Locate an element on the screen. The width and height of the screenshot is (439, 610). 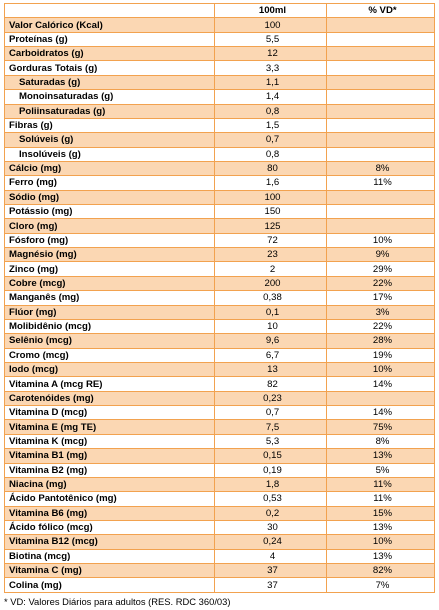
table-row: Saturadas (g) 1,1 is located at coordinates (219, 82).